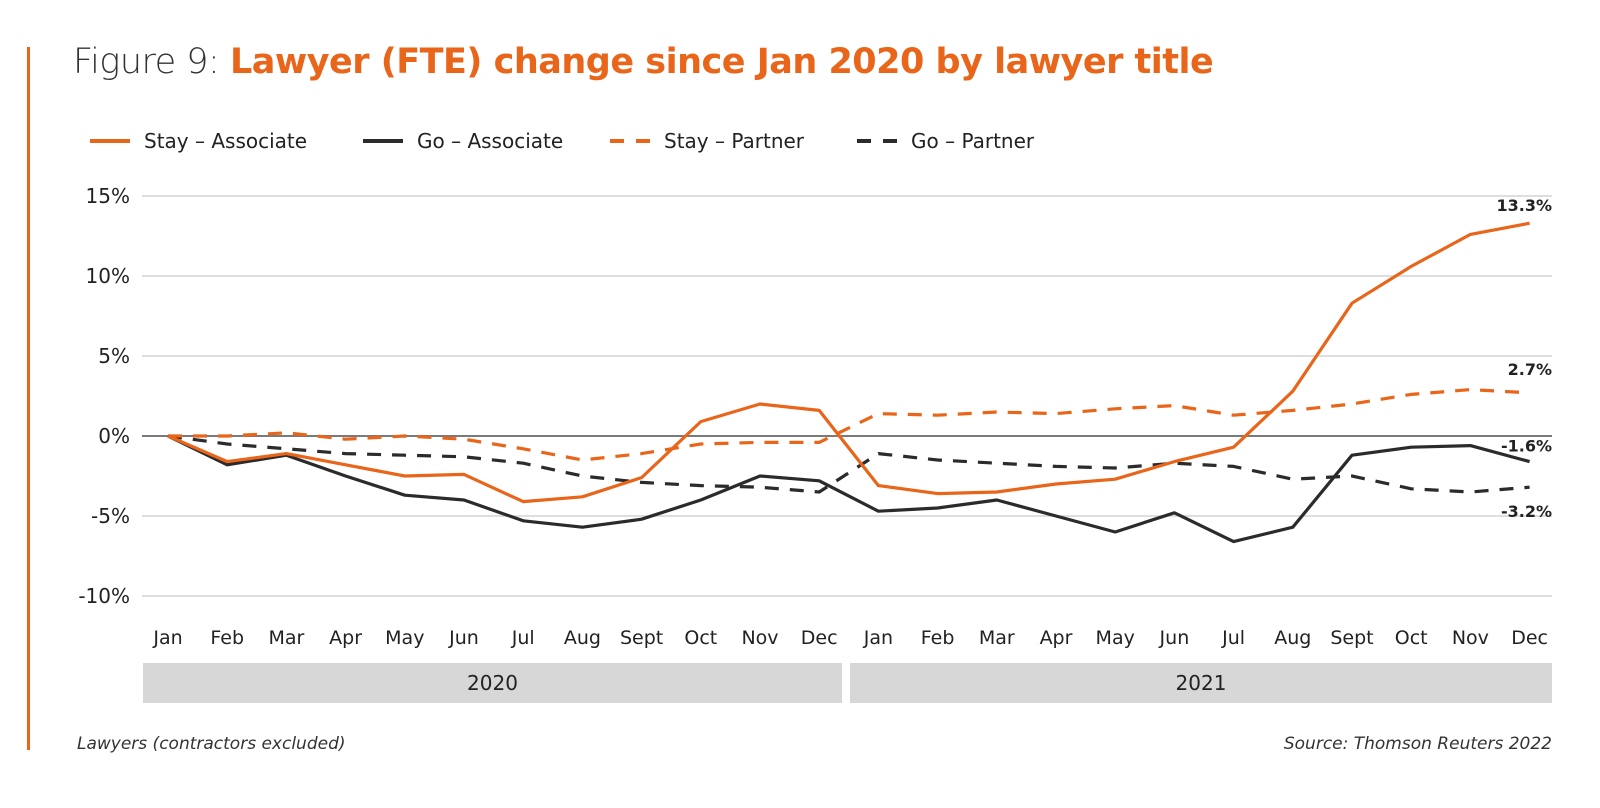 The width and height of the screenshot is (1600, 808). What do you see at coordinates (108, 196) in the screenshot?
I see `y-tick-label: 15%` at bounding box center [108, 196].